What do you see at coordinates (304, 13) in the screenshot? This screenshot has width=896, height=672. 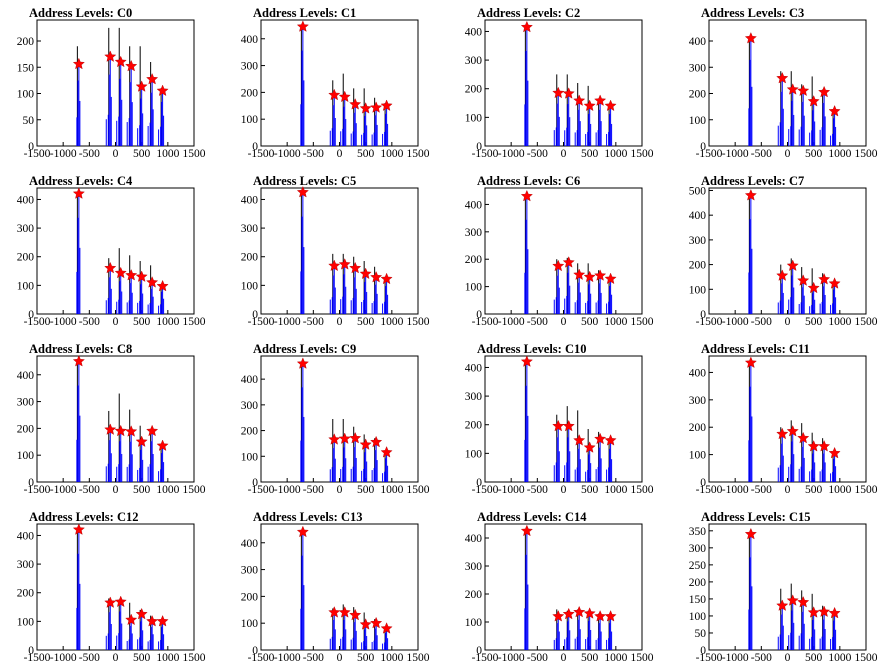 I see `chart-title: Address Levels: C1` at bounding box center [304, 13].